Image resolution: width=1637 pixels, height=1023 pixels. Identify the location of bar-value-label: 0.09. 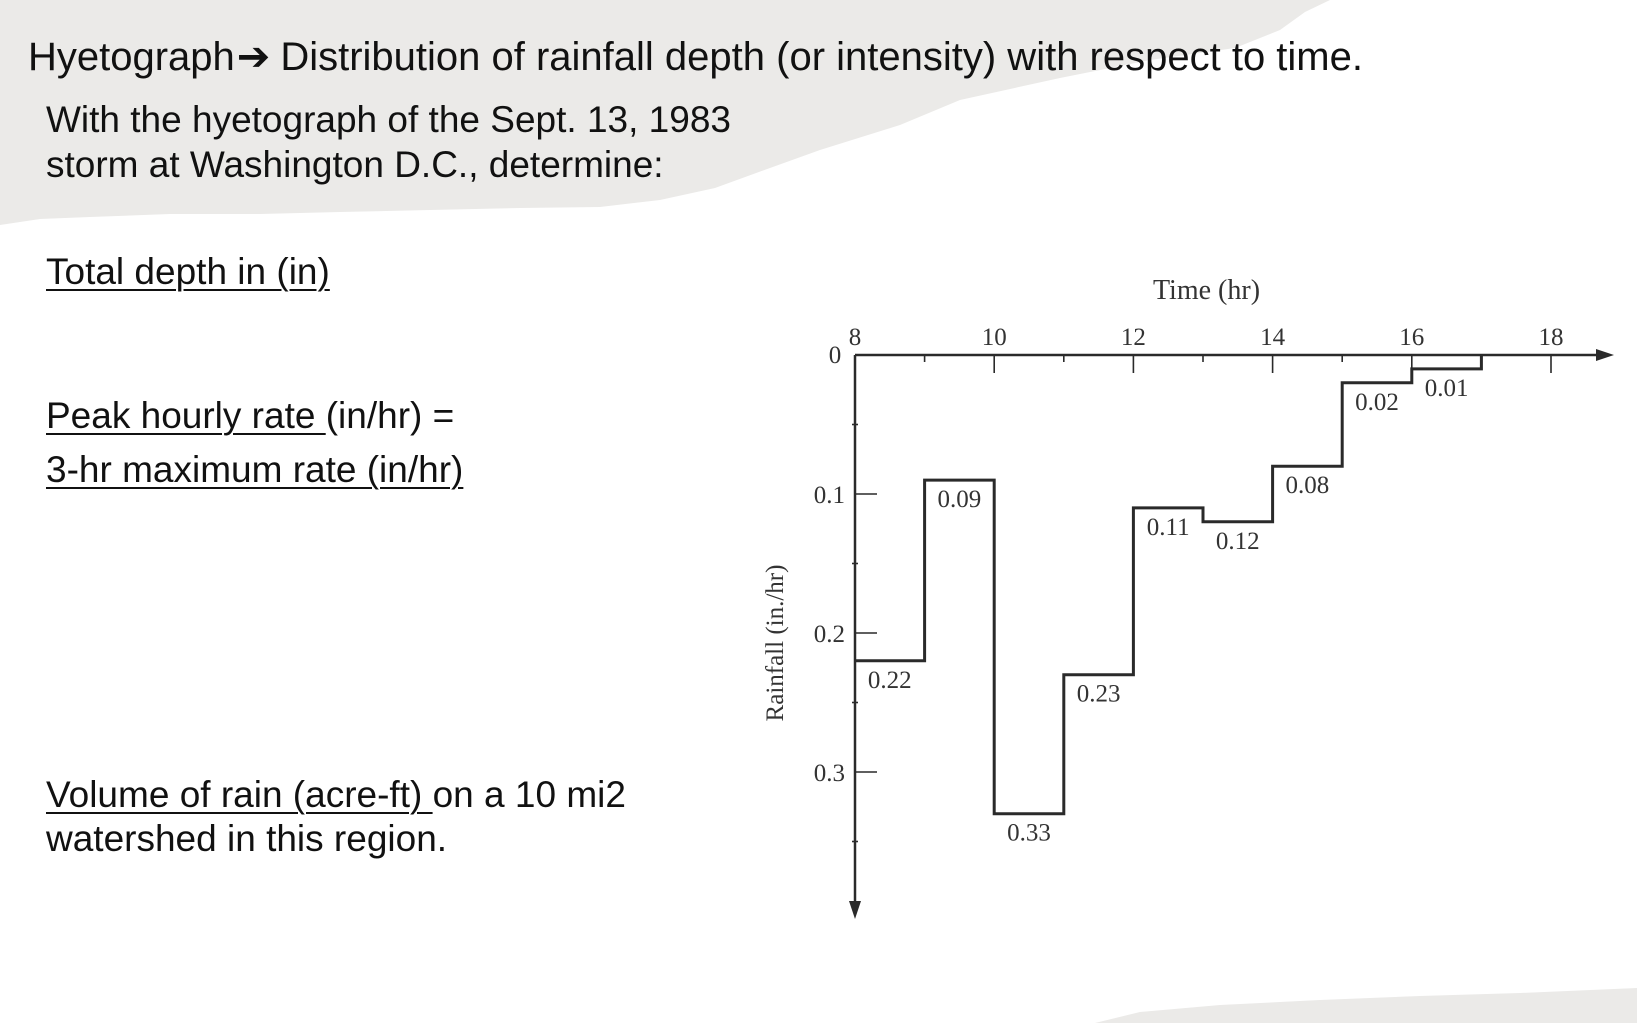
(960, 499).